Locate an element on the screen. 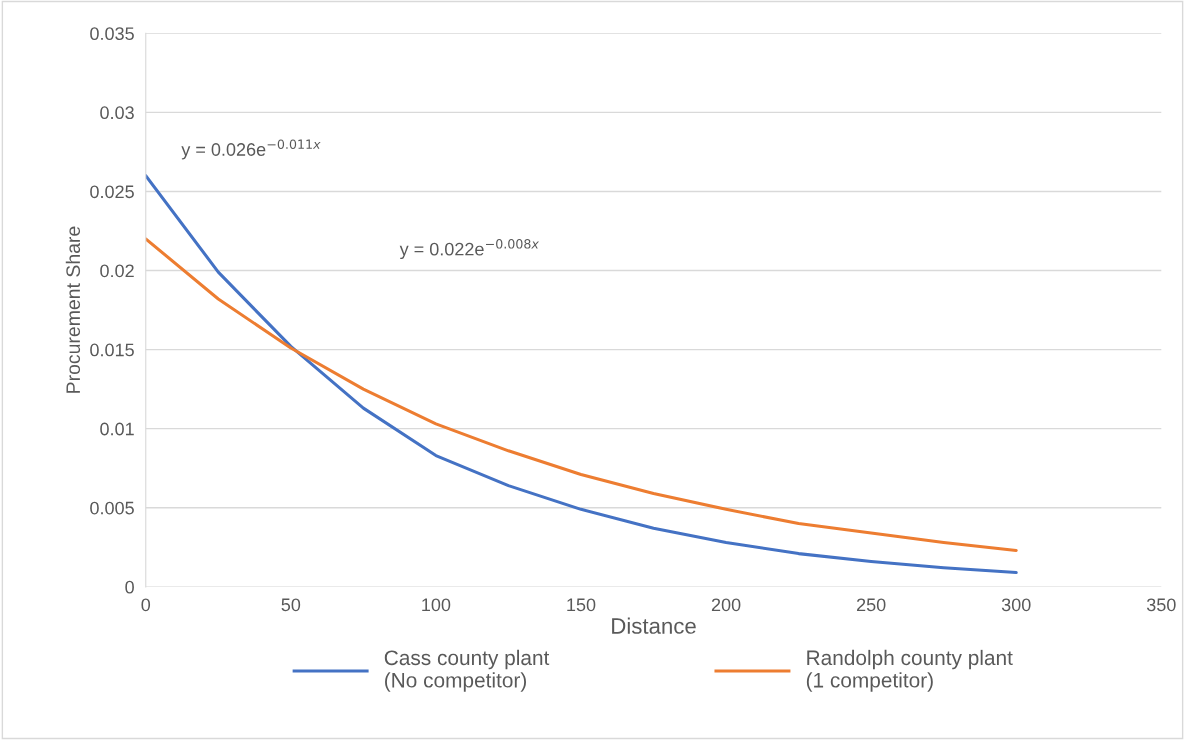 The height and width of the screenshot is (740, 1185). x-tick-label: 50 is located at coordinates (291, 605).